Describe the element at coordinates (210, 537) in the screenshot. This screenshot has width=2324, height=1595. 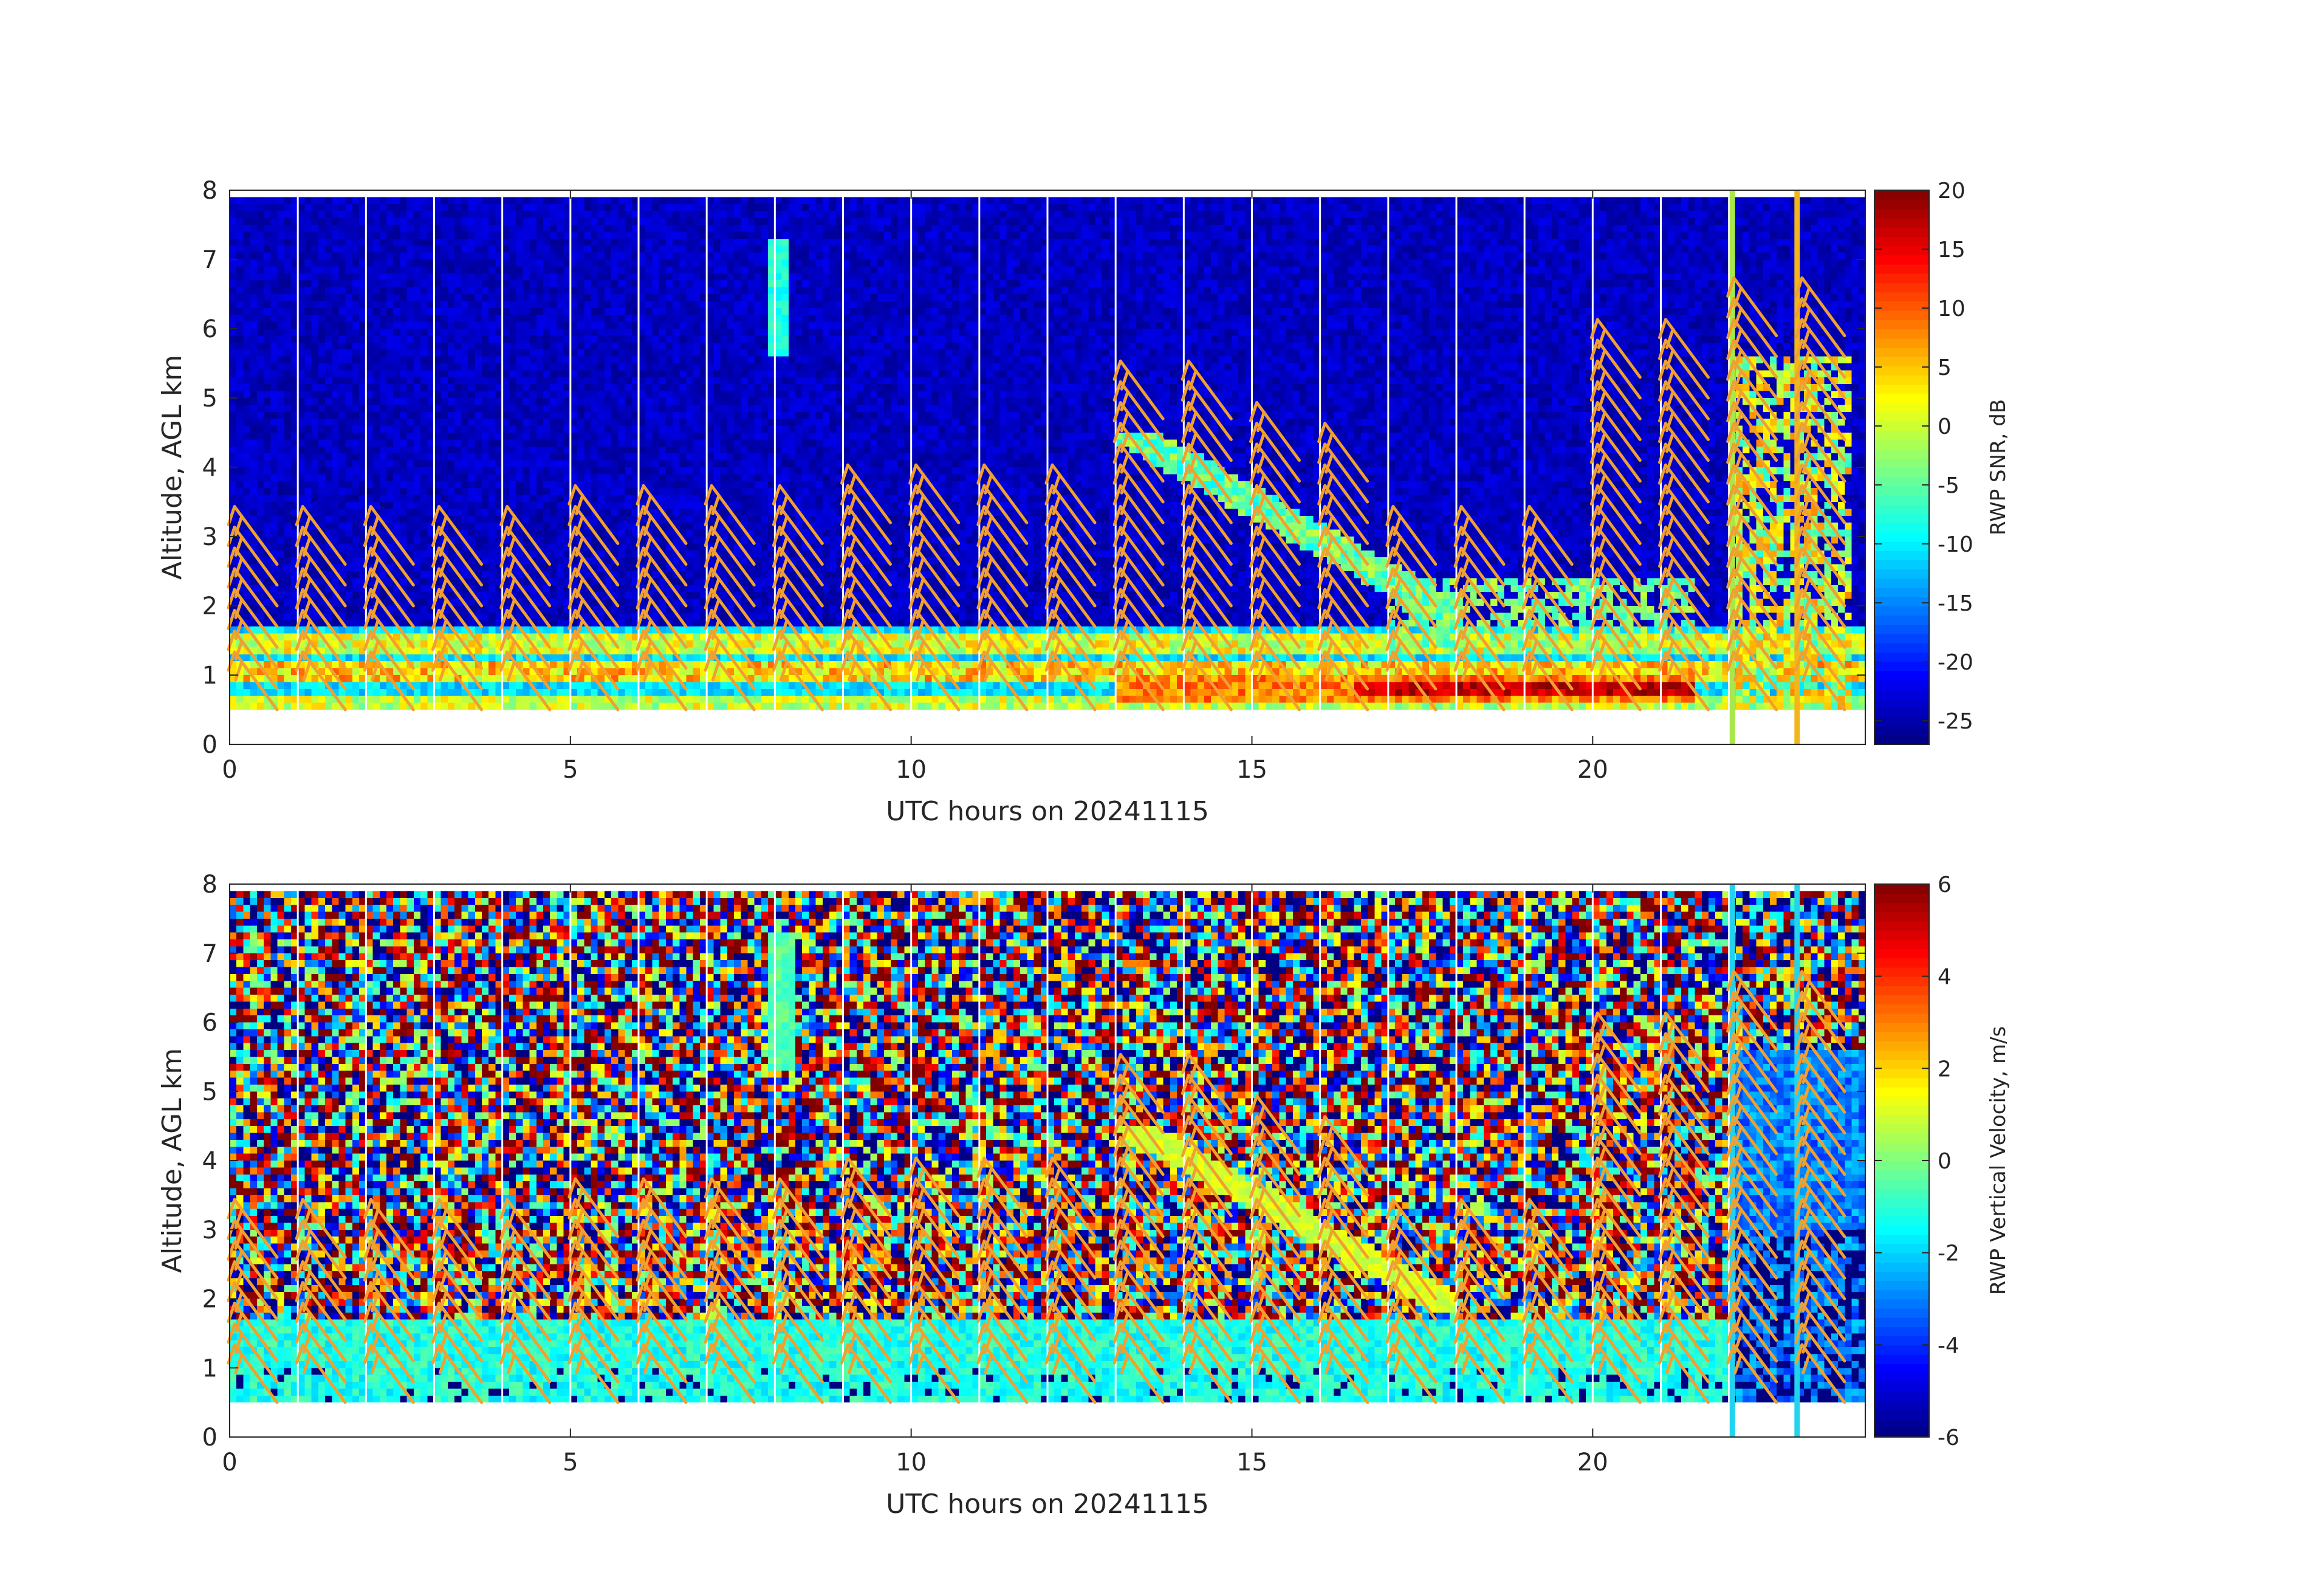
I see `y-tick-label: 3` at that location.